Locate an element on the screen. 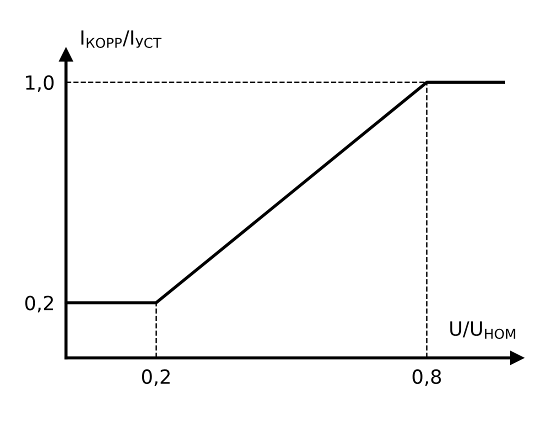 The height and width of the screenshot is (421, 550). y-axis-title: I$_{КОРР}$/I$_{УСТ}$ is located at coordinates (121, 39).